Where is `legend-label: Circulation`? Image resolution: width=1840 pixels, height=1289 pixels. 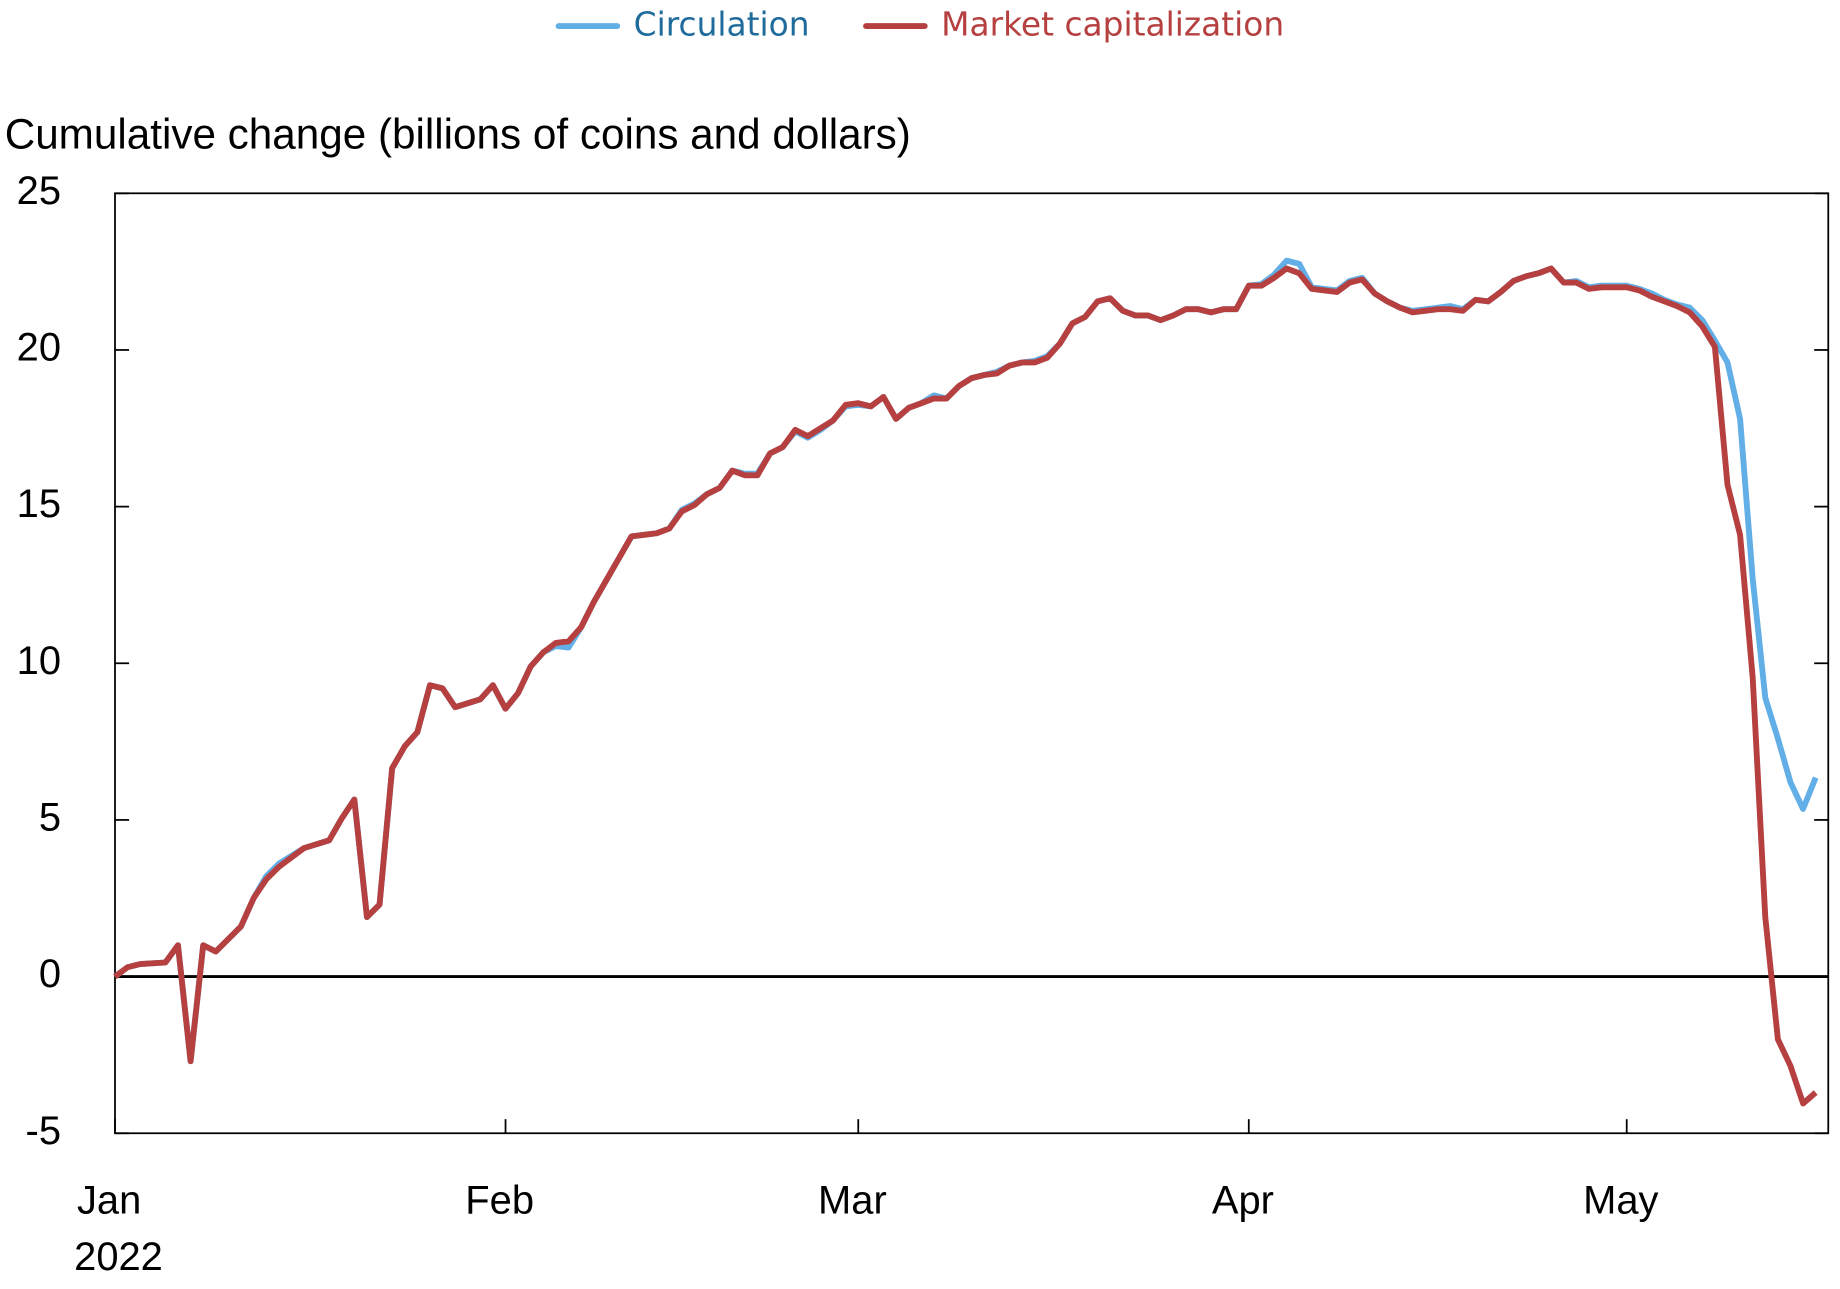
legend-label: Circulation is located at coordinates (722, 25).